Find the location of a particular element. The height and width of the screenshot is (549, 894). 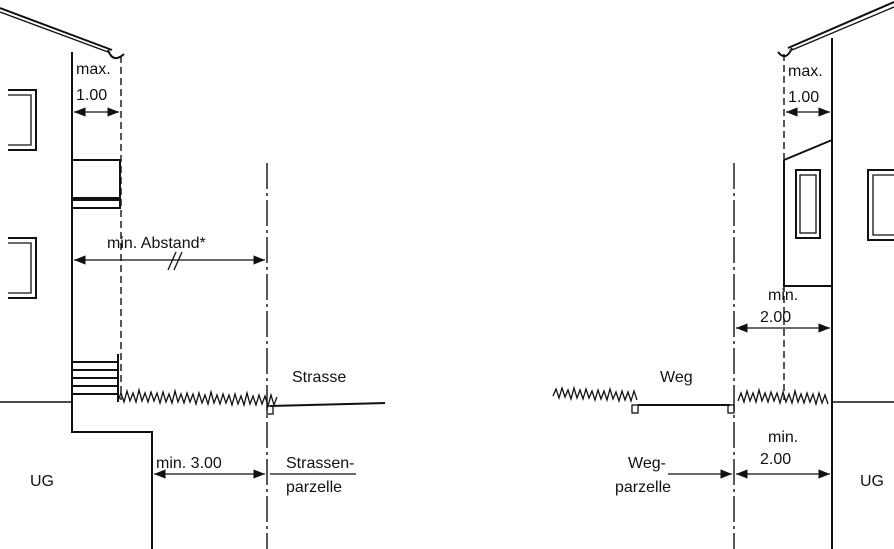

right-window-annex is located at coordinates (808, 204).